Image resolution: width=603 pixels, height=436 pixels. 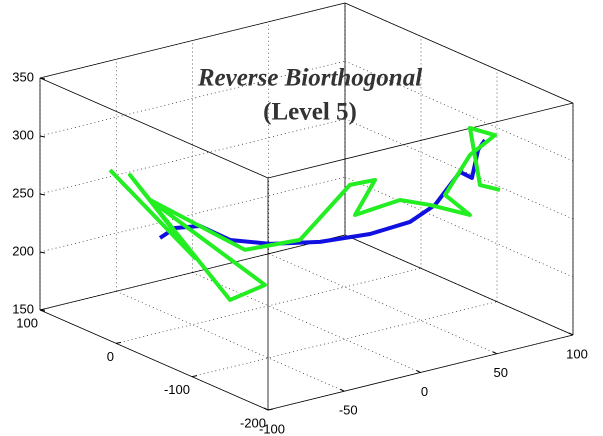 What do you see at coordinates (309, 78) in the screenshot?
I see `chart-title: Reverse Biorthogonal` at bounding box center [309, 78].